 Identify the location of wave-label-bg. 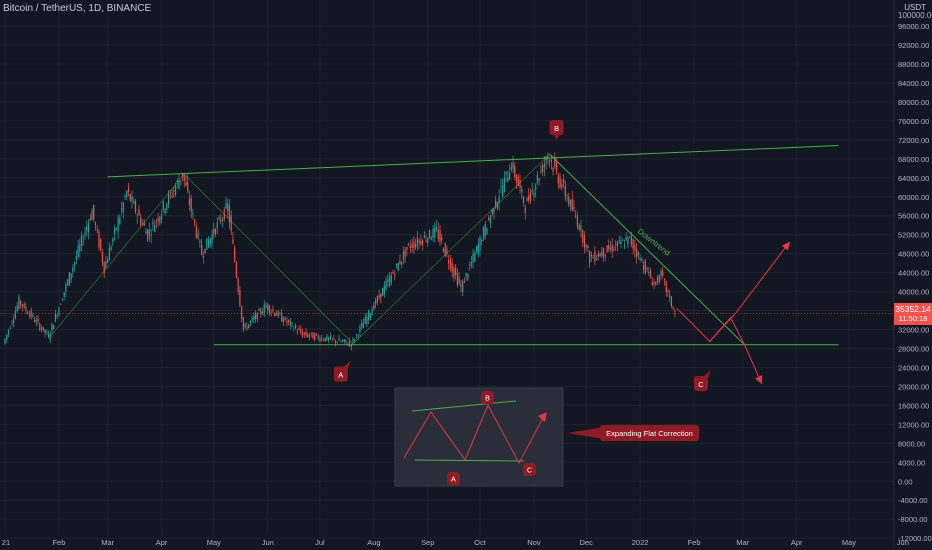
(701, 384).